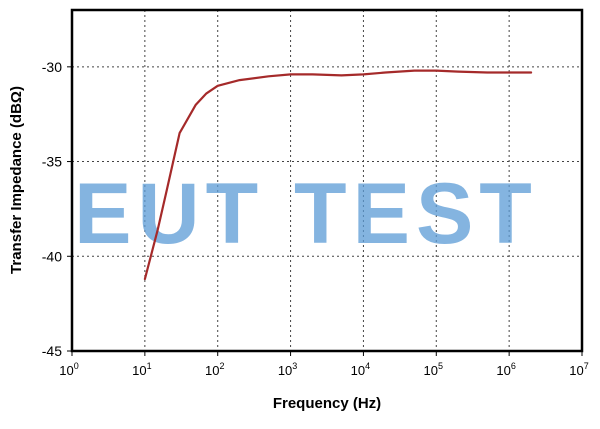  What do you see at coordinates (287, 369) in the screenshot?
I see `x-tick-label: 10³` at bounding box center [287, 369].